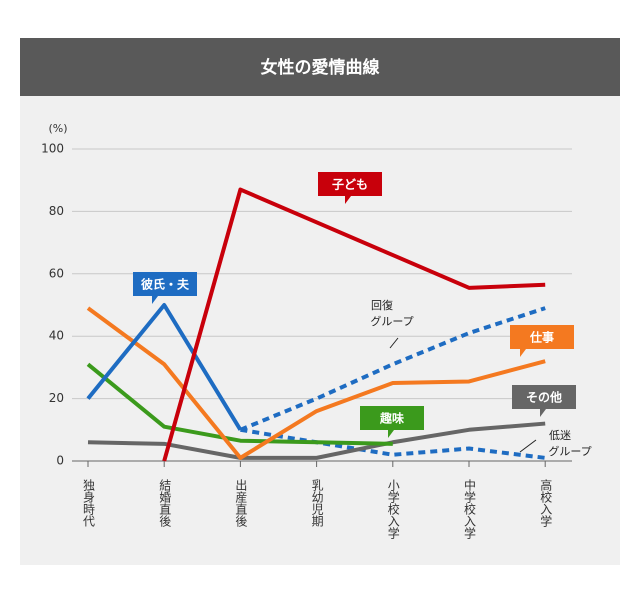 Image resolution: width=640 pixels, height=593 pixels. What do you see at coordinates (391, 418) in the screenshot?
I see `legend-label: 趣味` at bounding box center [391, 418].